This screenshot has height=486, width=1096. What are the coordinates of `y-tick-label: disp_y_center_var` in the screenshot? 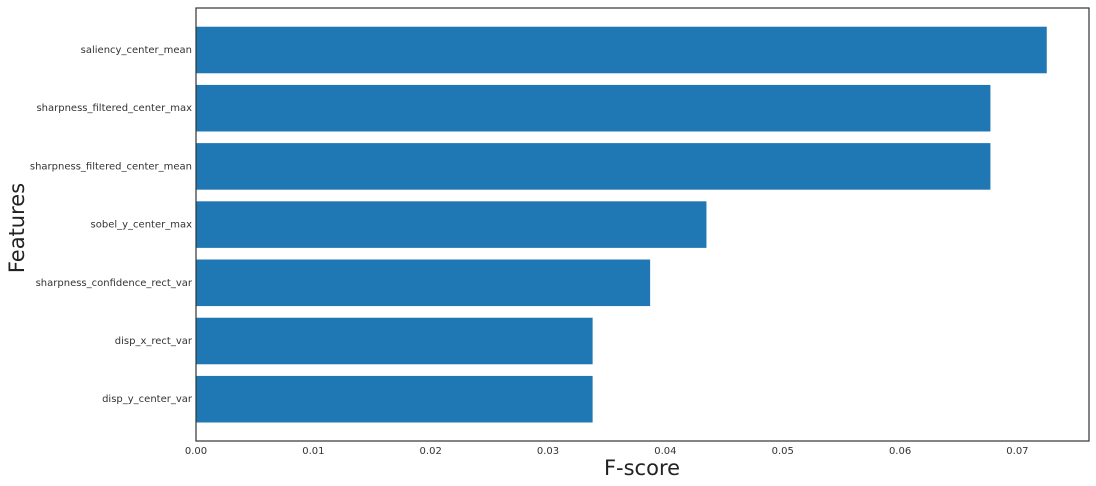 It's located at (147, 399).